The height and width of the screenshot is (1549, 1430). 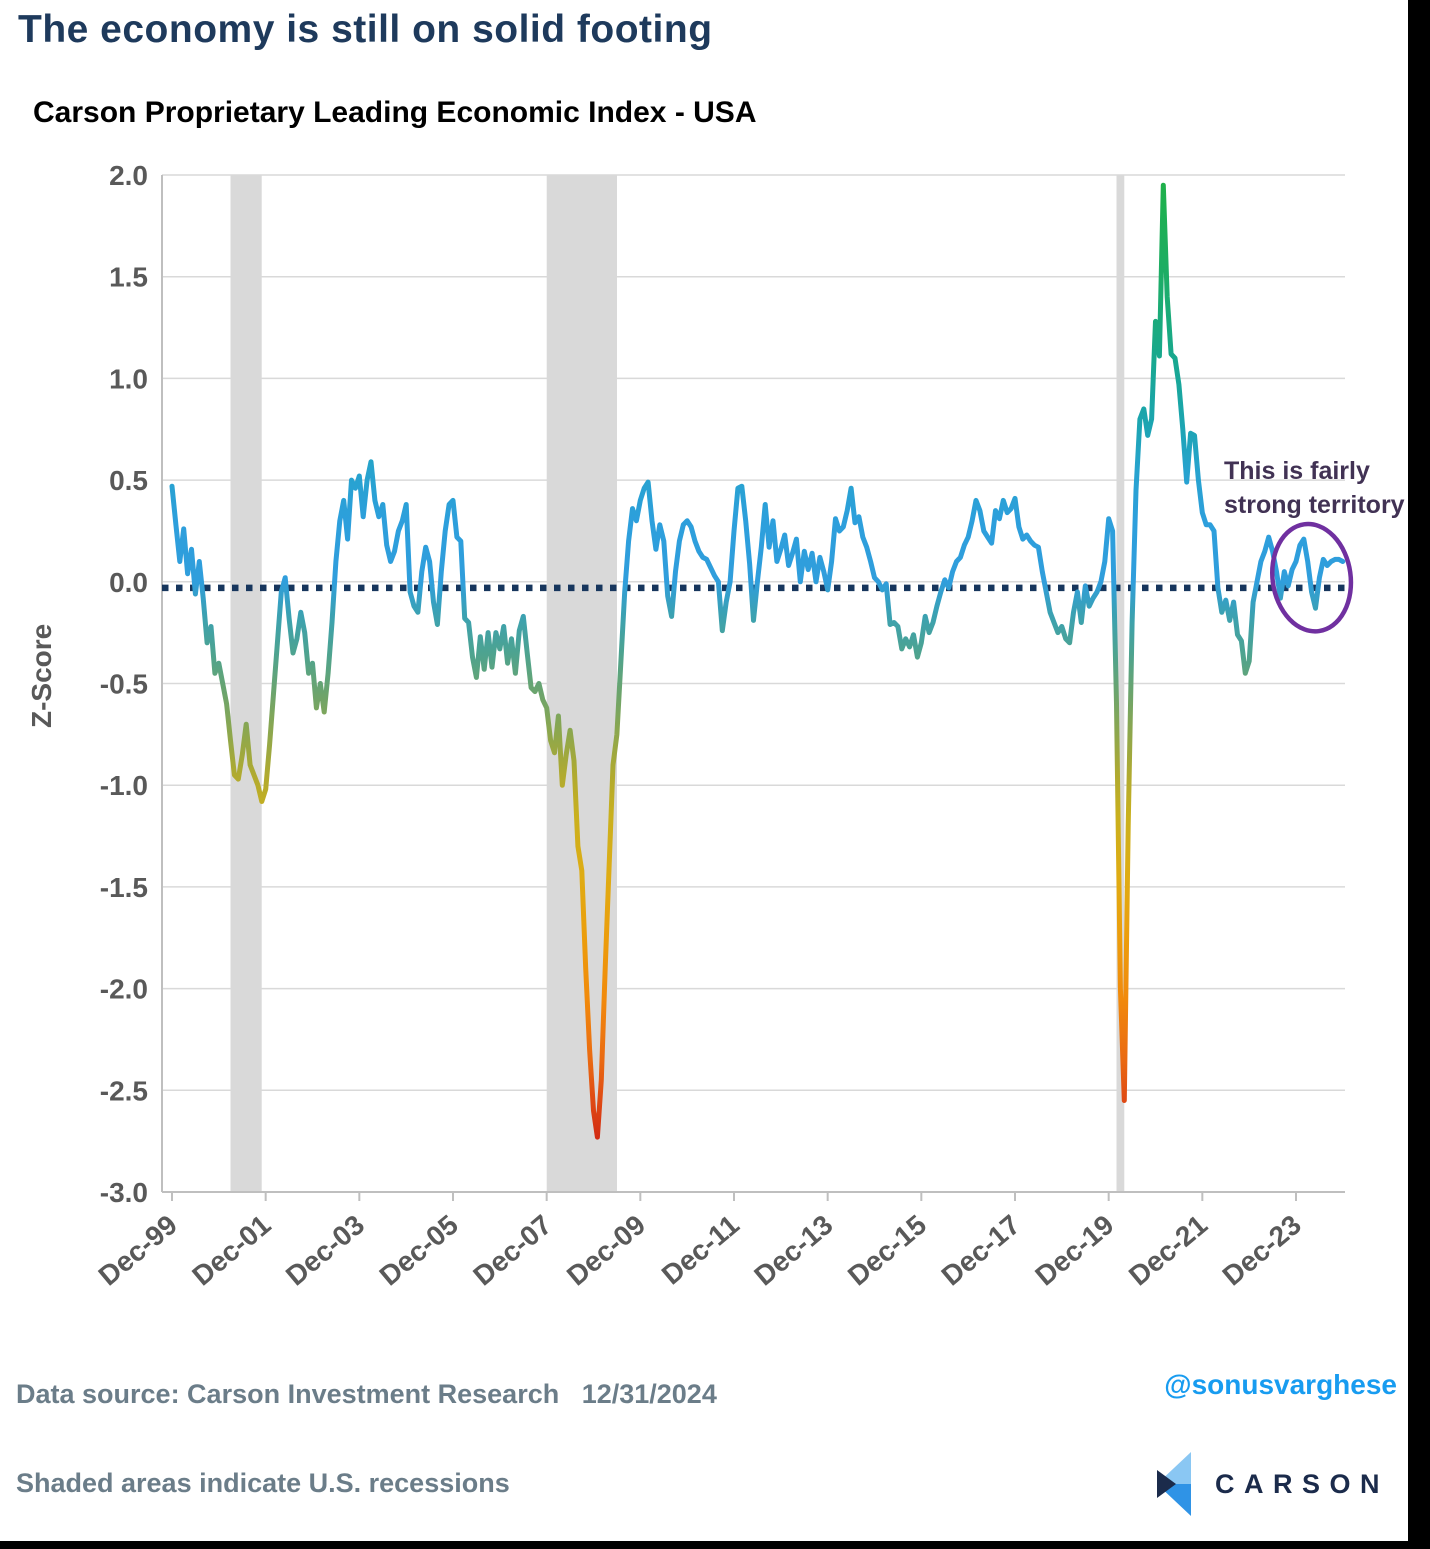 What do you see at coordinates (325, 1250) in the screenshot?
I see `x-tick-label: Dec-03` at bounding box center [325, 1250].